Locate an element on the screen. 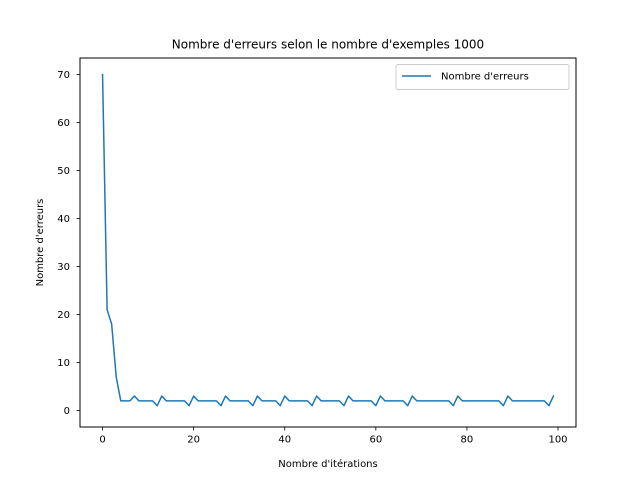 The width and height of the screenshot is (640, 480). x-tick-label: 100 is located at coordinates (557, 440).